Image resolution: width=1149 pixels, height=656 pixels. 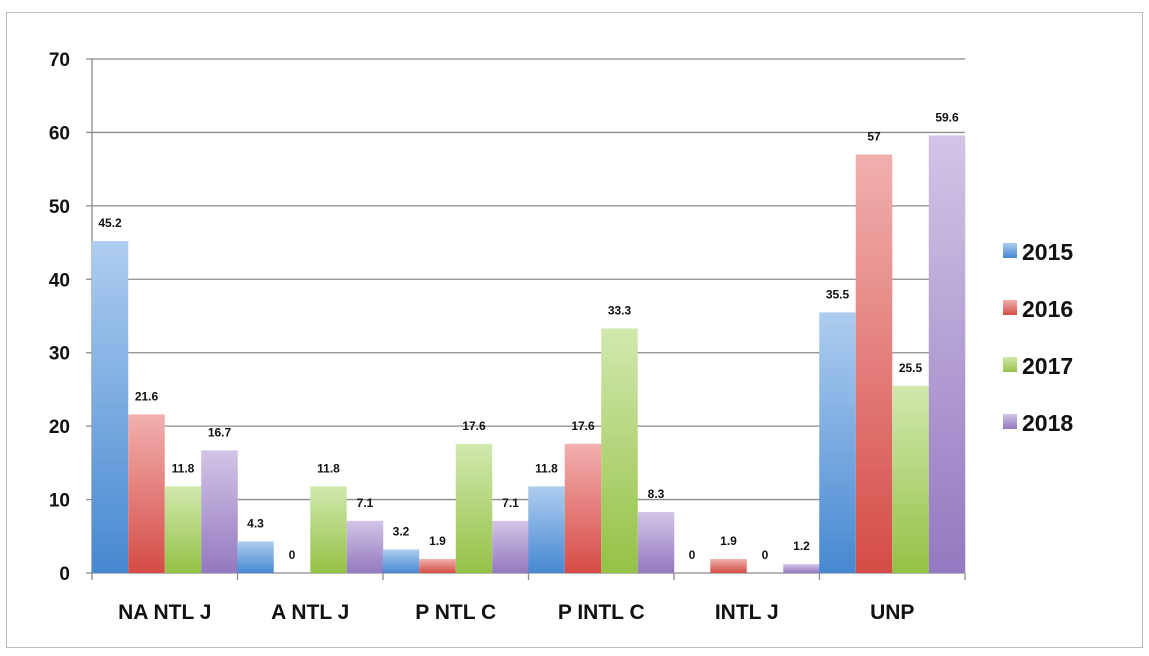 I want to click on y-tick-label: 40, so click(x=59, y=280).